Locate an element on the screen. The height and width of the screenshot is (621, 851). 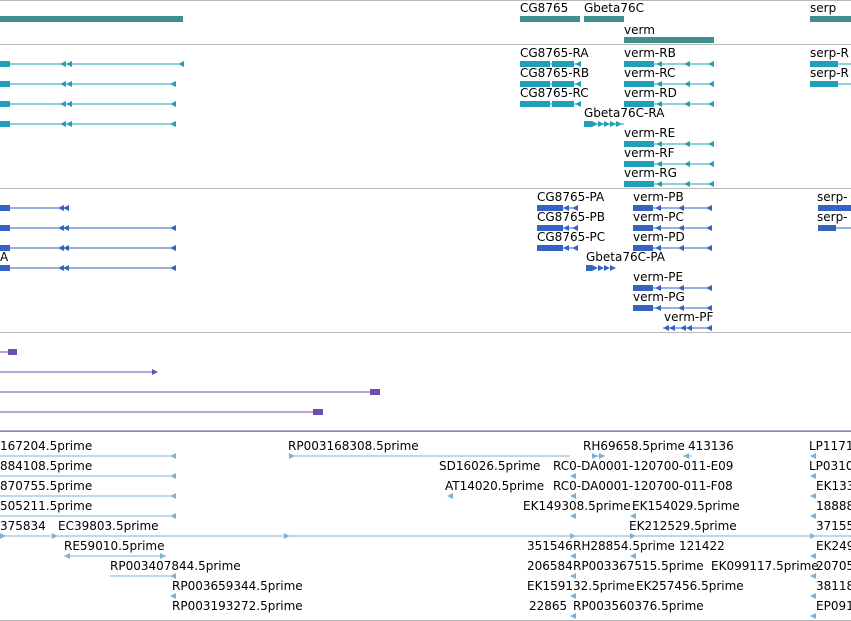
transcript-gbeta76c-ra is located at coordinates (604, 124).